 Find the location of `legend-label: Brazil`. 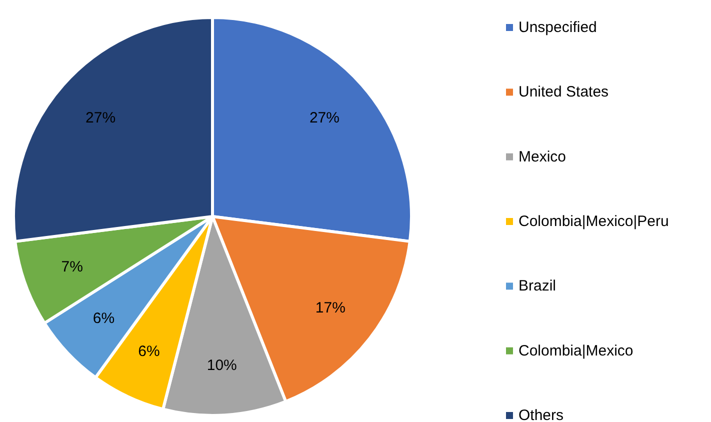

legend-label: Brazil is located at coordinates (537, 286).